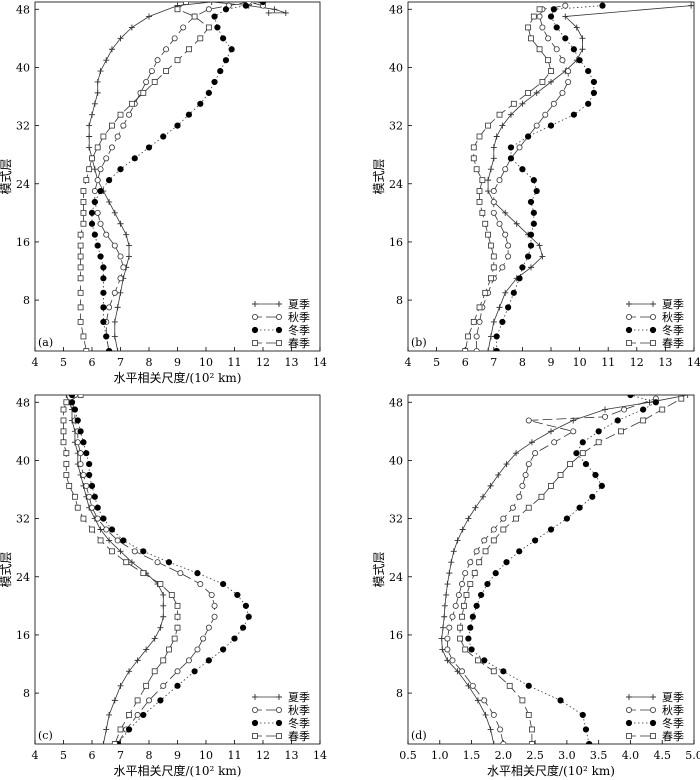 This screenshot has width=700, height=780. Describe the element at coordinates (6, 176) in the screenshot. I see `y-axis-label: 模式层` at that location.